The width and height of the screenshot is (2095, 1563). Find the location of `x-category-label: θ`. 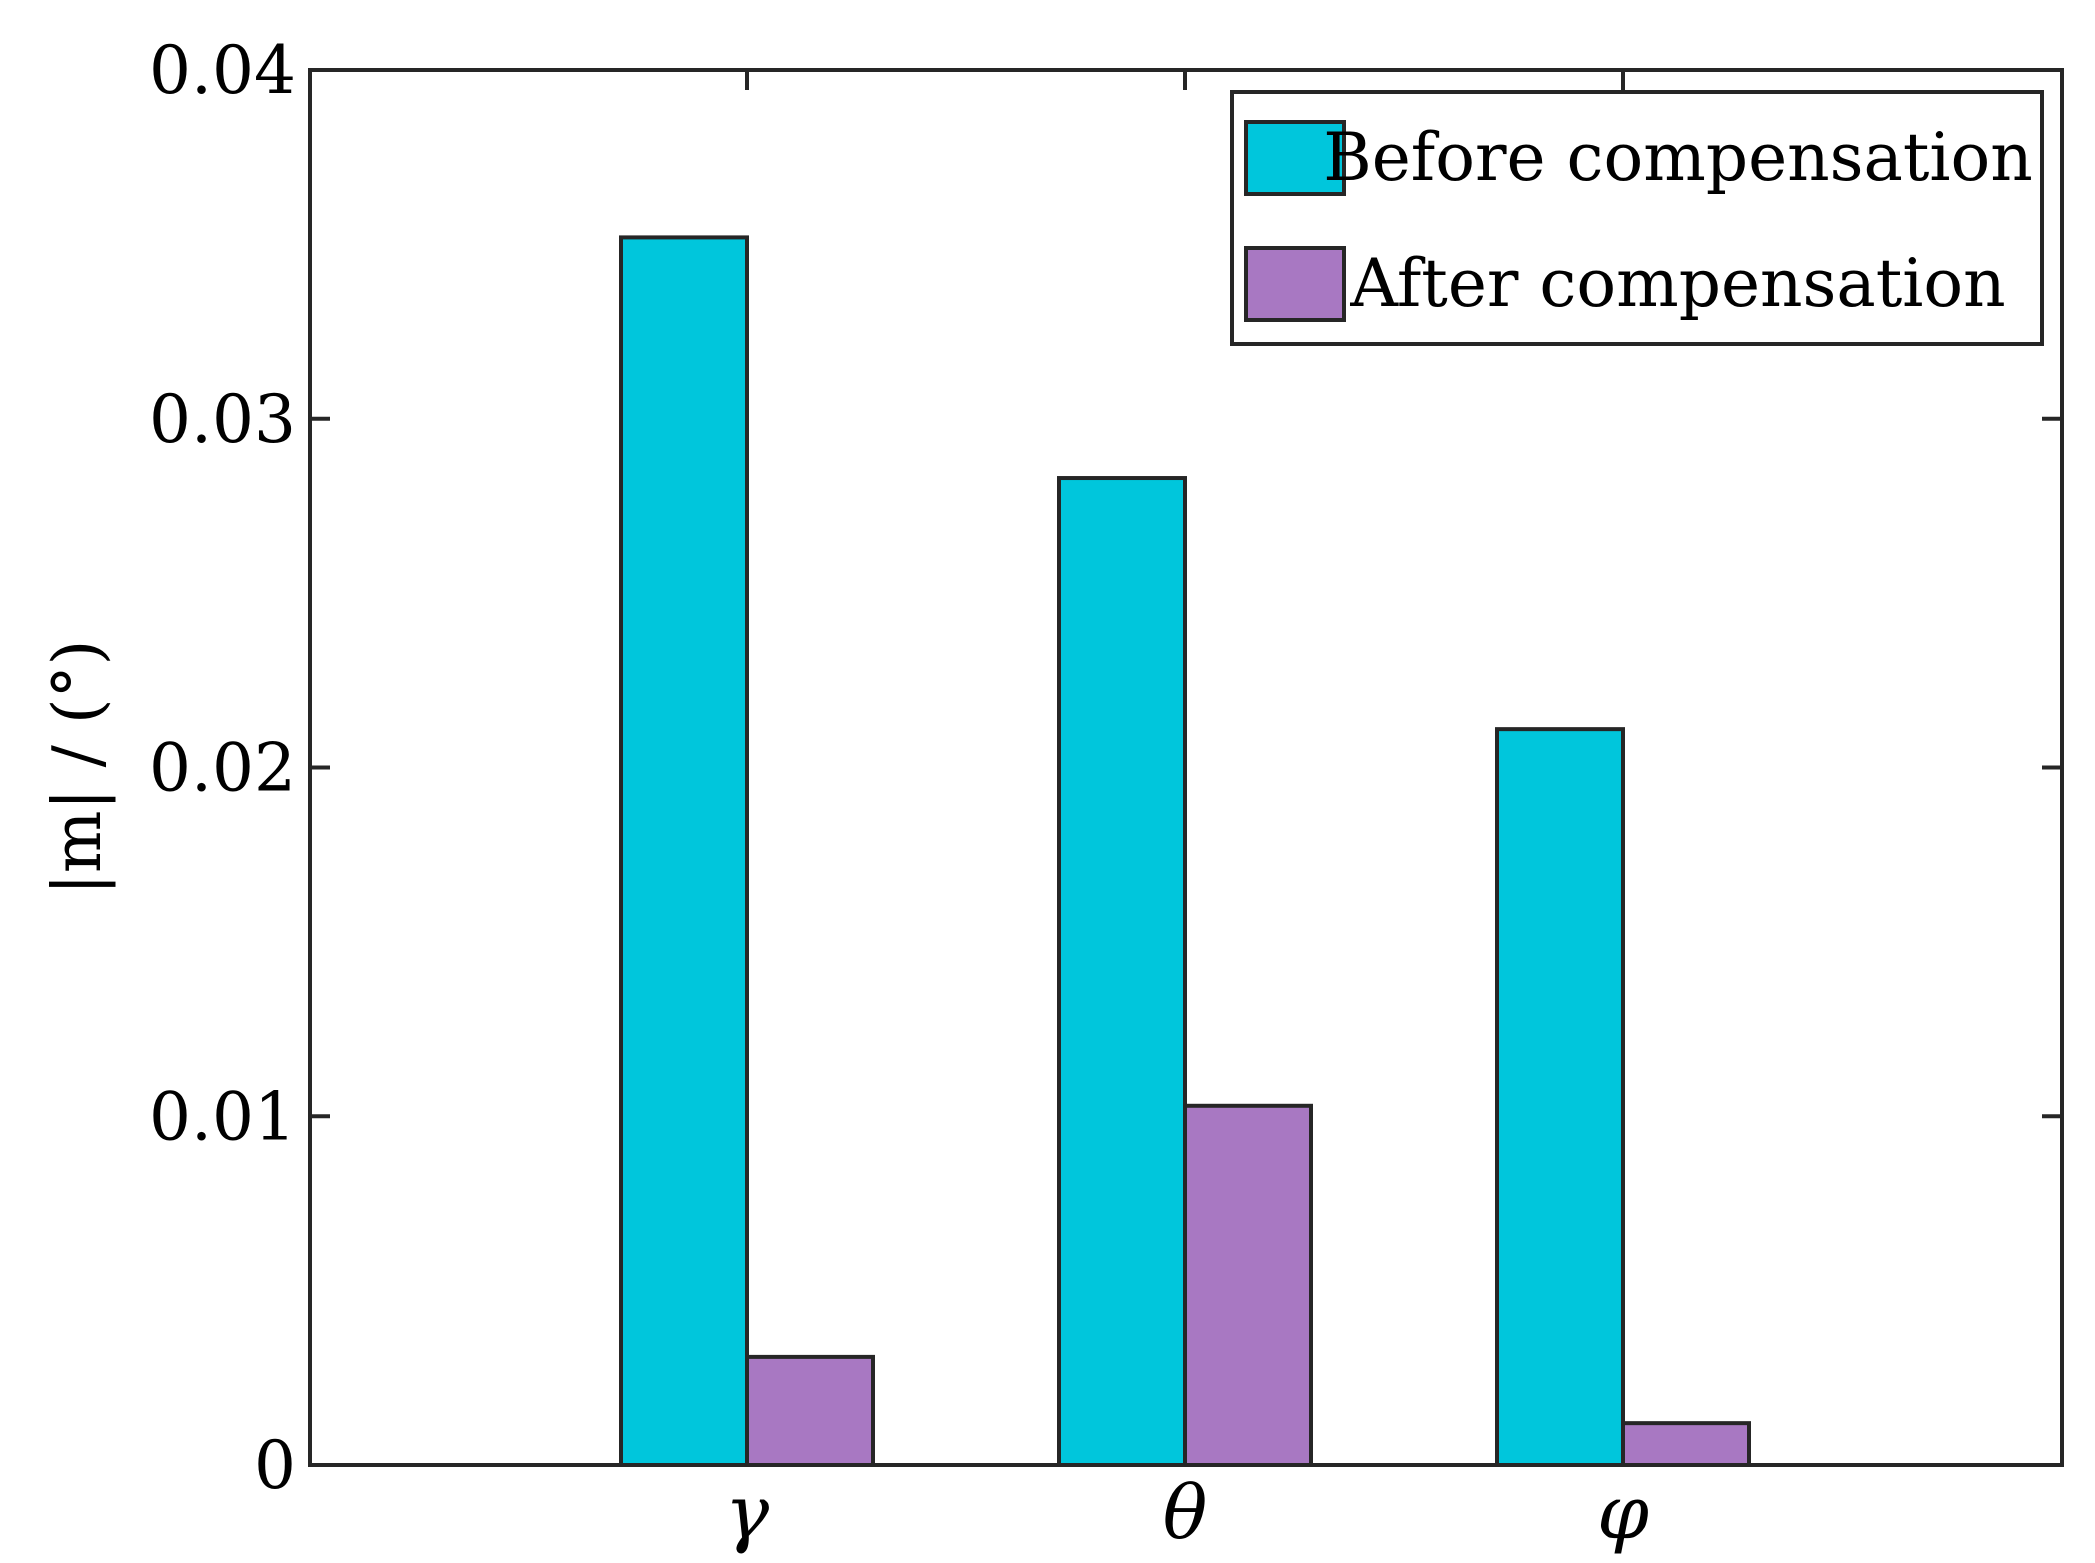

x-category-label: θ is located at coordinates (1185, 1513).